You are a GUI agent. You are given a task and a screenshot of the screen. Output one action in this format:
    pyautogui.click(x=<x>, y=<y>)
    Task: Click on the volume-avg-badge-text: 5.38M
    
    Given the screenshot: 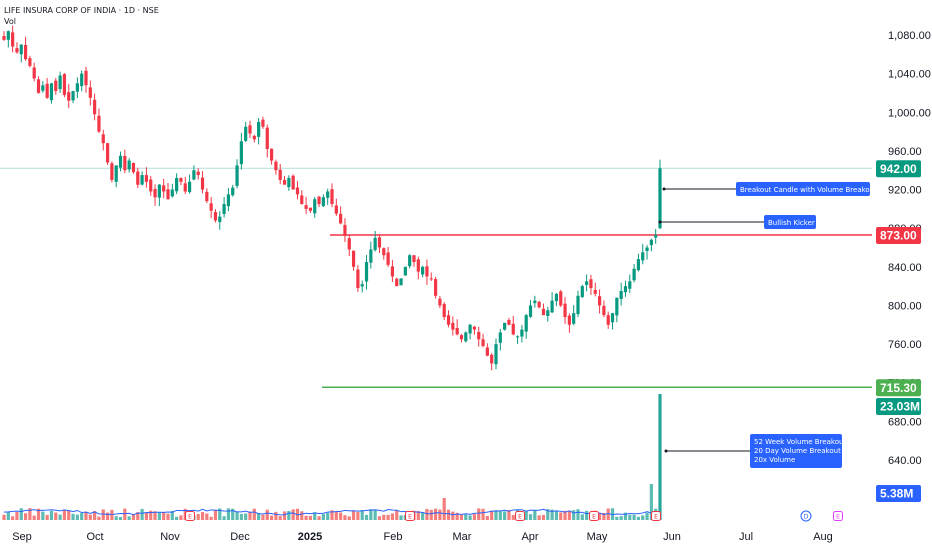 What is the action you would take?
    pyautogui.click(x=896, y=494)
    